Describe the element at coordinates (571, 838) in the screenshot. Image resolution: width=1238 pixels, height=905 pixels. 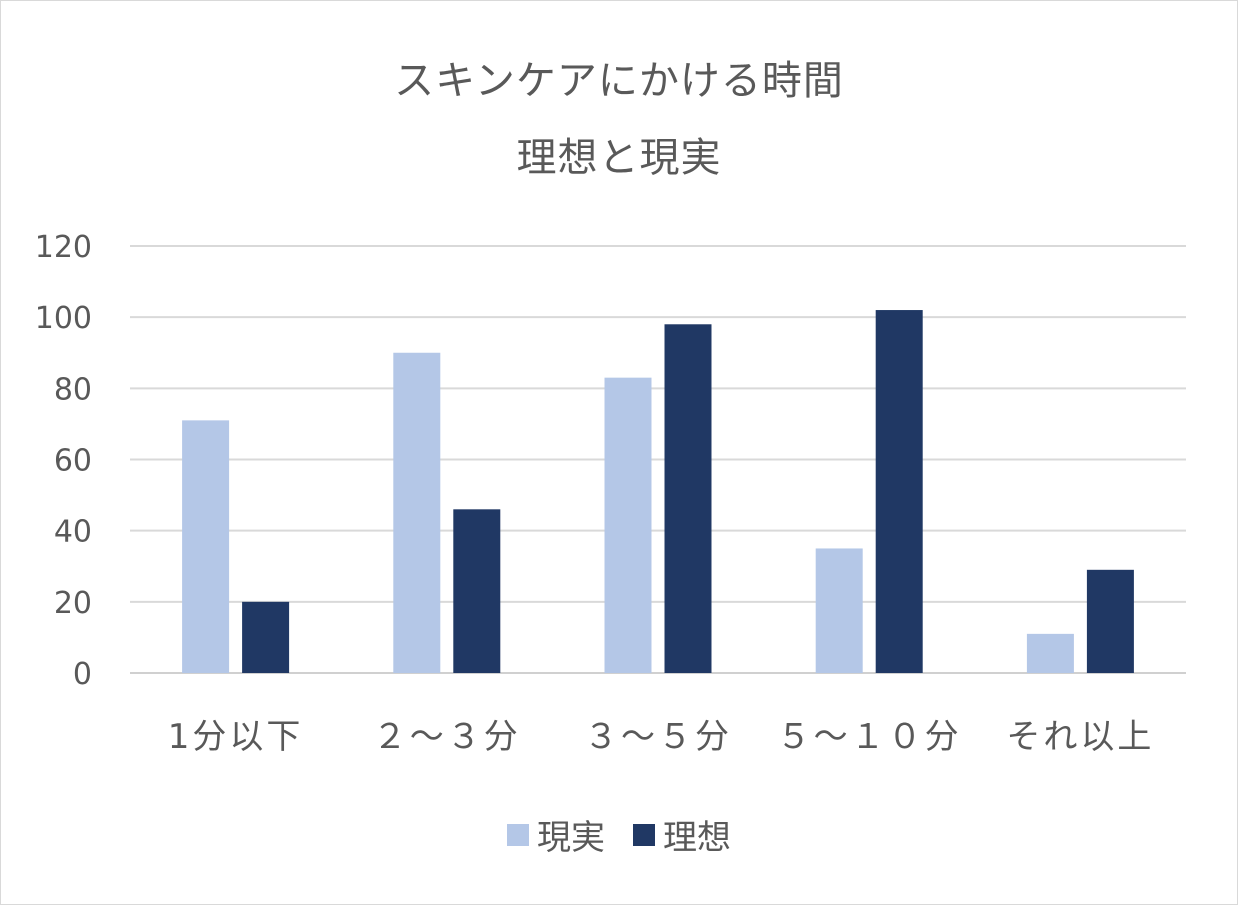
I see `legend-label-actual: 現実` at that location.